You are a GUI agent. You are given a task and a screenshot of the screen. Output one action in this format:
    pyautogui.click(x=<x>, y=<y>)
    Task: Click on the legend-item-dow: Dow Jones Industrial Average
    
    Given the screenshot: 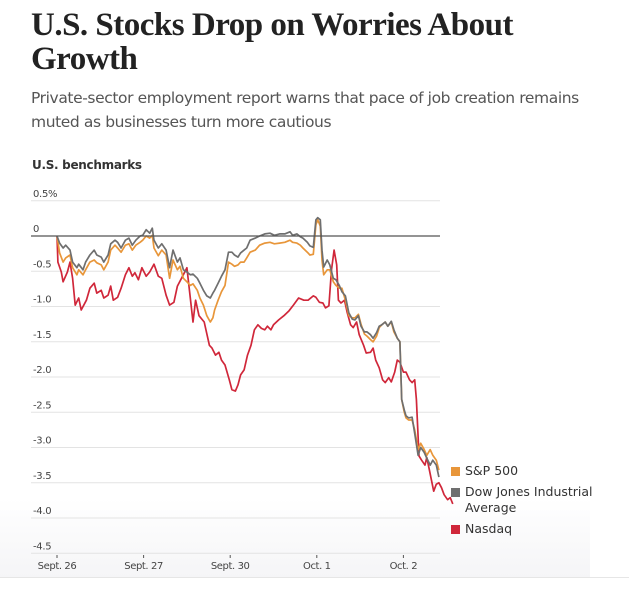 What is the action you would take?
    pyautogui.click(x=536, y=500)
    